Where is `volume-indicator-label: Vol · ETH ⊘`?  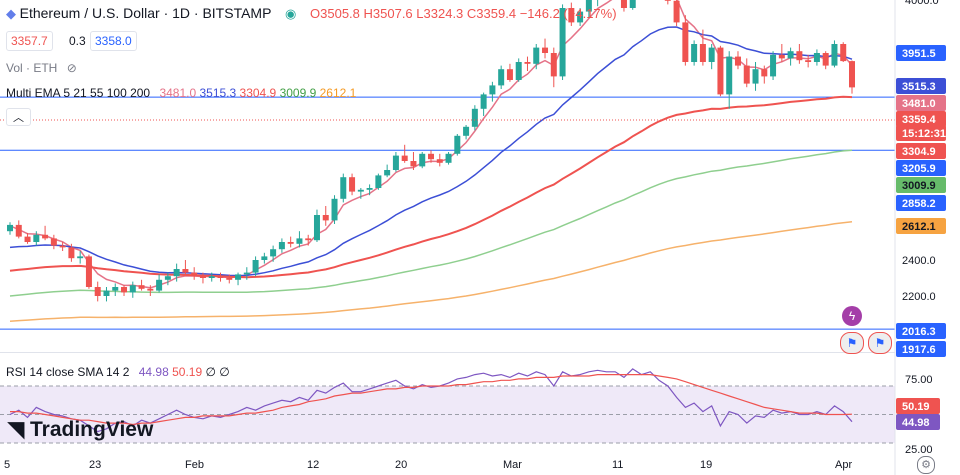
volume-indicator-label: Vol · ETH ⊘ is located at coordinates (41, 68).